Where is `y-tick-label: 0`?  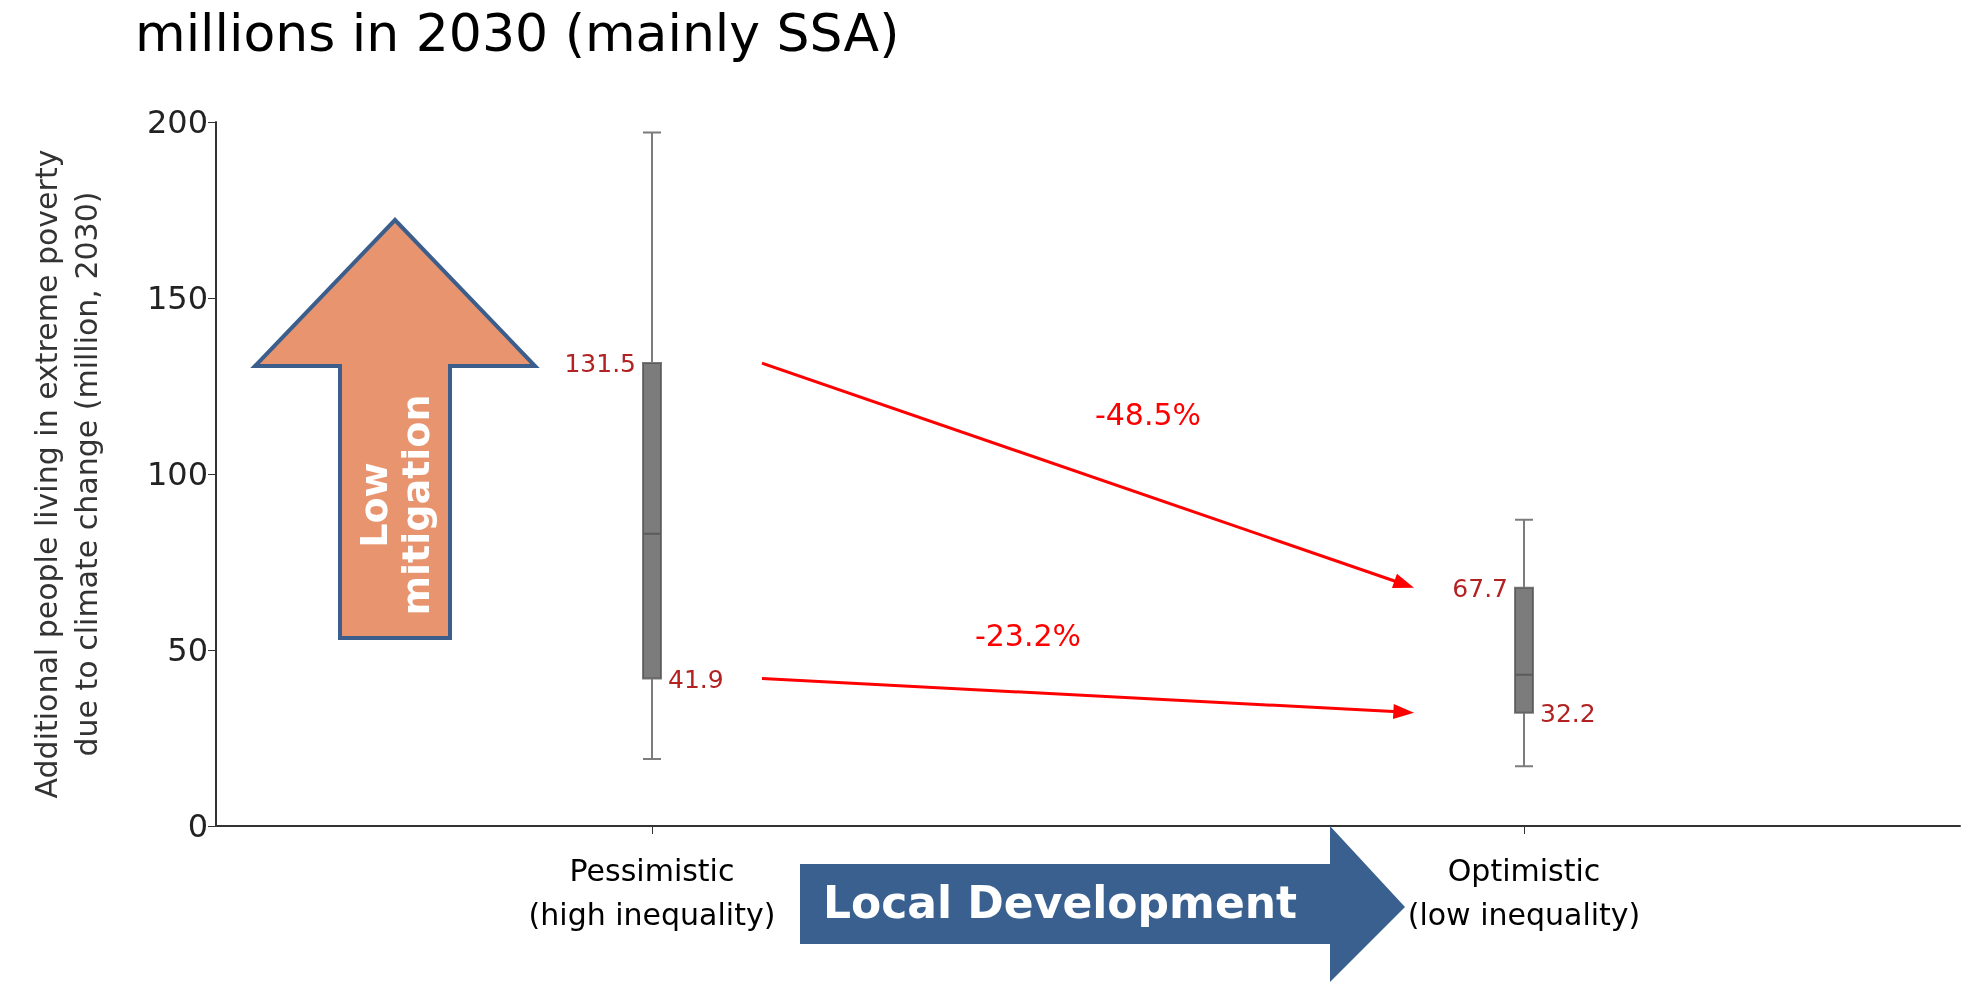 y-tick-label: 0 is located at coordinates (197, 826).